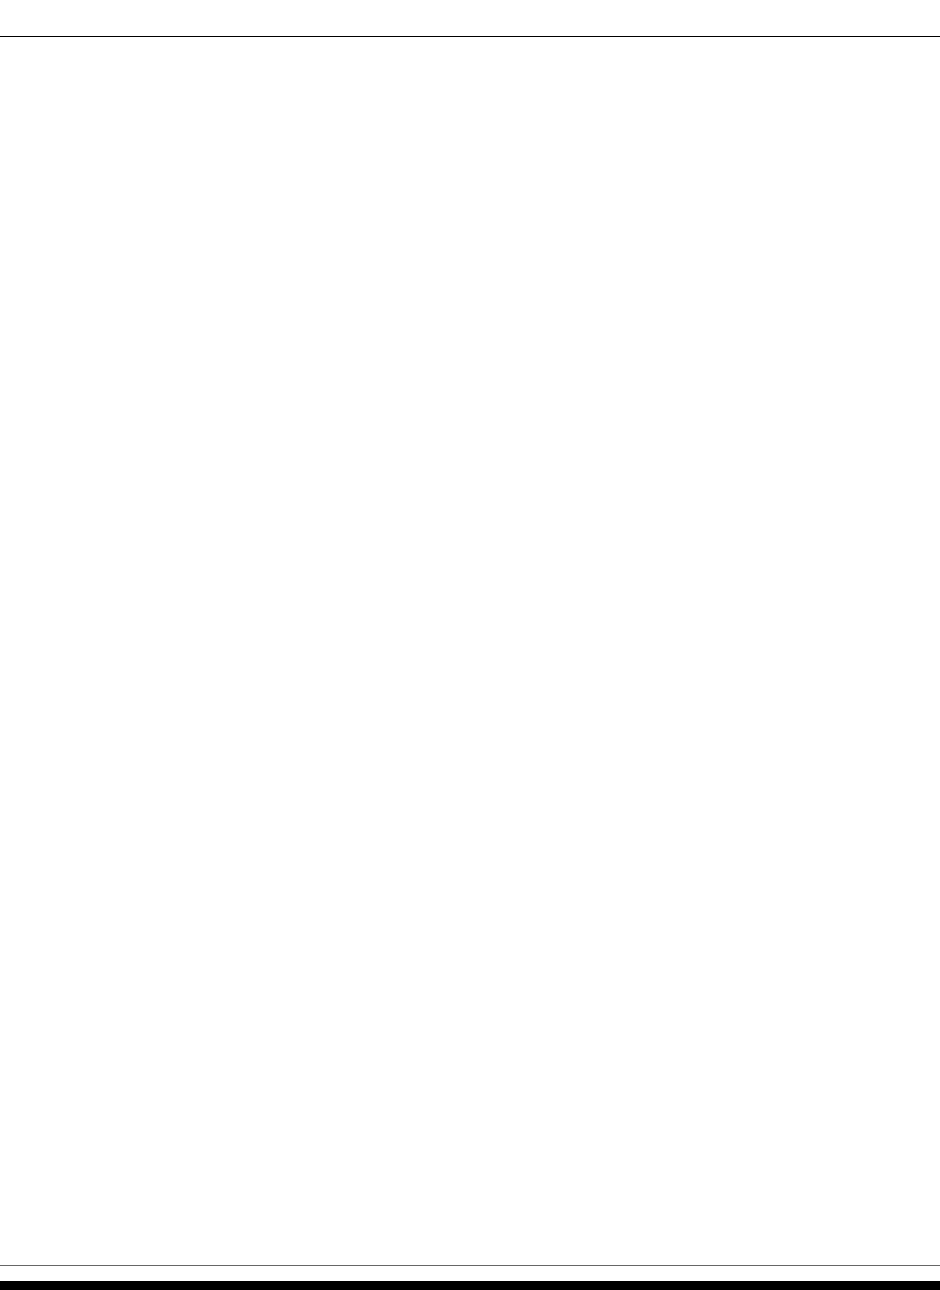  What do you see at coordinates (470, 28) in the screenshot?
I see `column-header-row` at bounding box center [470, 28].